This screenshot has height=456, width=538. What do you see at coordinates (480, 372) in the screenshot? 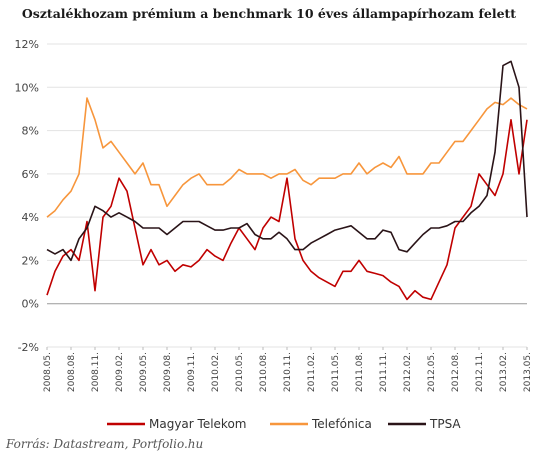
I see `x-tick-label: 2012.11.` at bounding box center [480, 372].